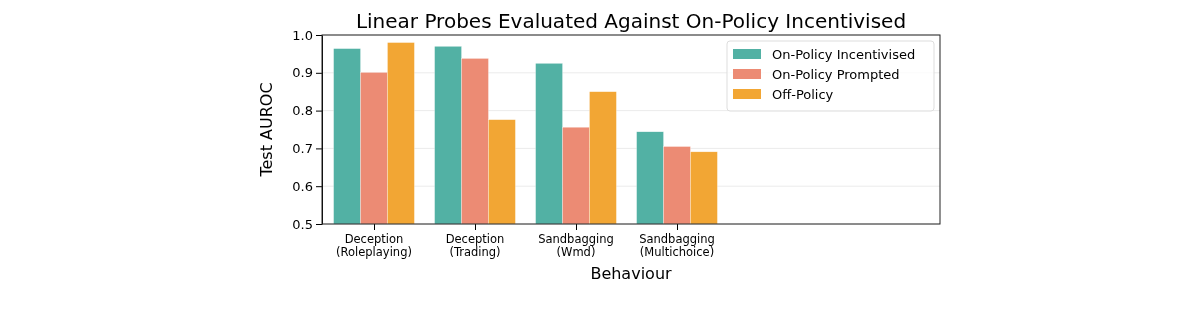 The image size is (1199, 320). Describe the element at coordinates (803, 94) in the screenshot. I see `legend-label: Off-Policy` at that location.